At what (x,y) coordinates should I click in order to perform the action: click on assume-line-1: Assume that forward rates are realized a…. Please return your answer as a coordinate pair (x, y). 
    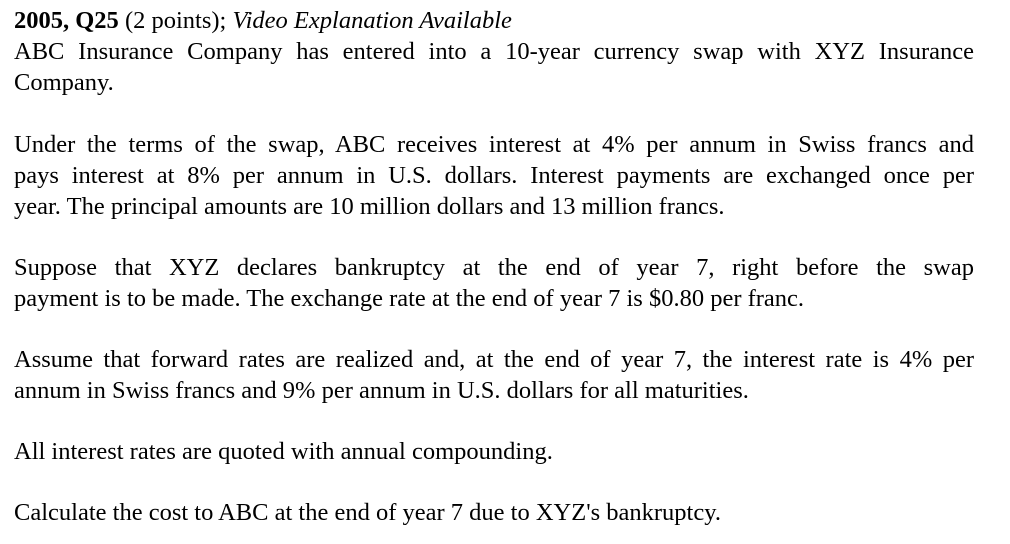
    Looking at the image, I should click on (494, 359).